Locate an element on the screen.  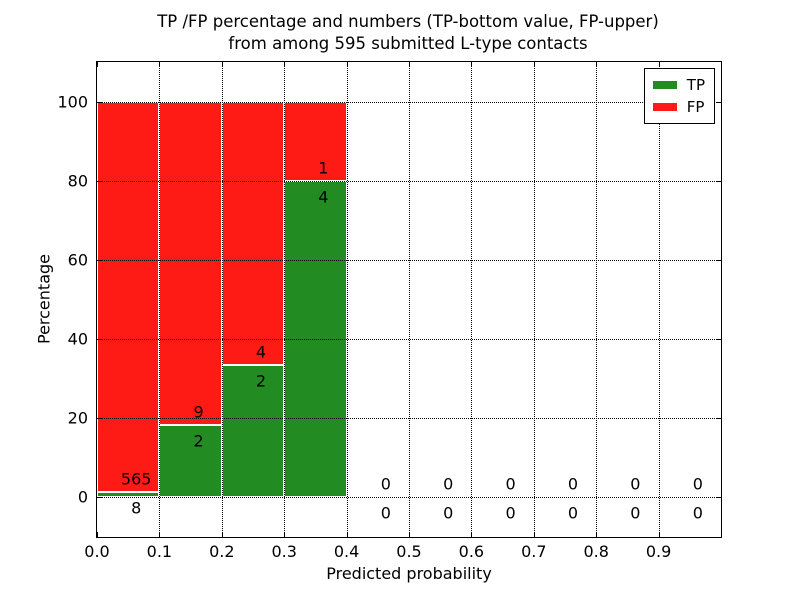
fp-count-label: 9 is located at coordinates (198, 412).